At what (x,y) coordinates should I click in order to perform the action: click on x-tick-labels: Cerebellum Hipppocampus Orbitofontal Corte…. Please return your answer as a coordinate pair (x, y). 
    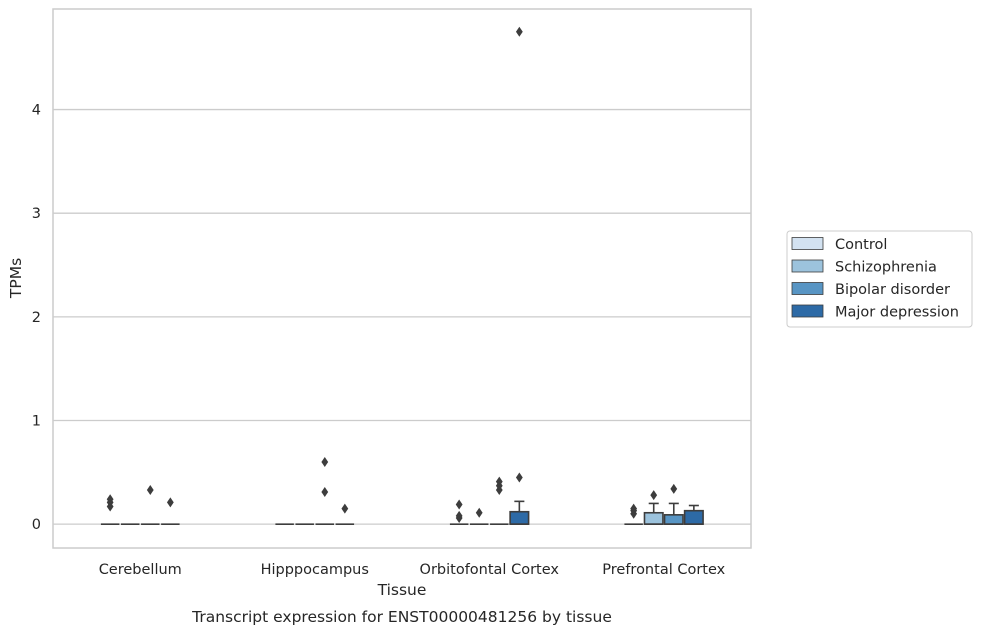
    Looking at the image, I should click on (412, 570).